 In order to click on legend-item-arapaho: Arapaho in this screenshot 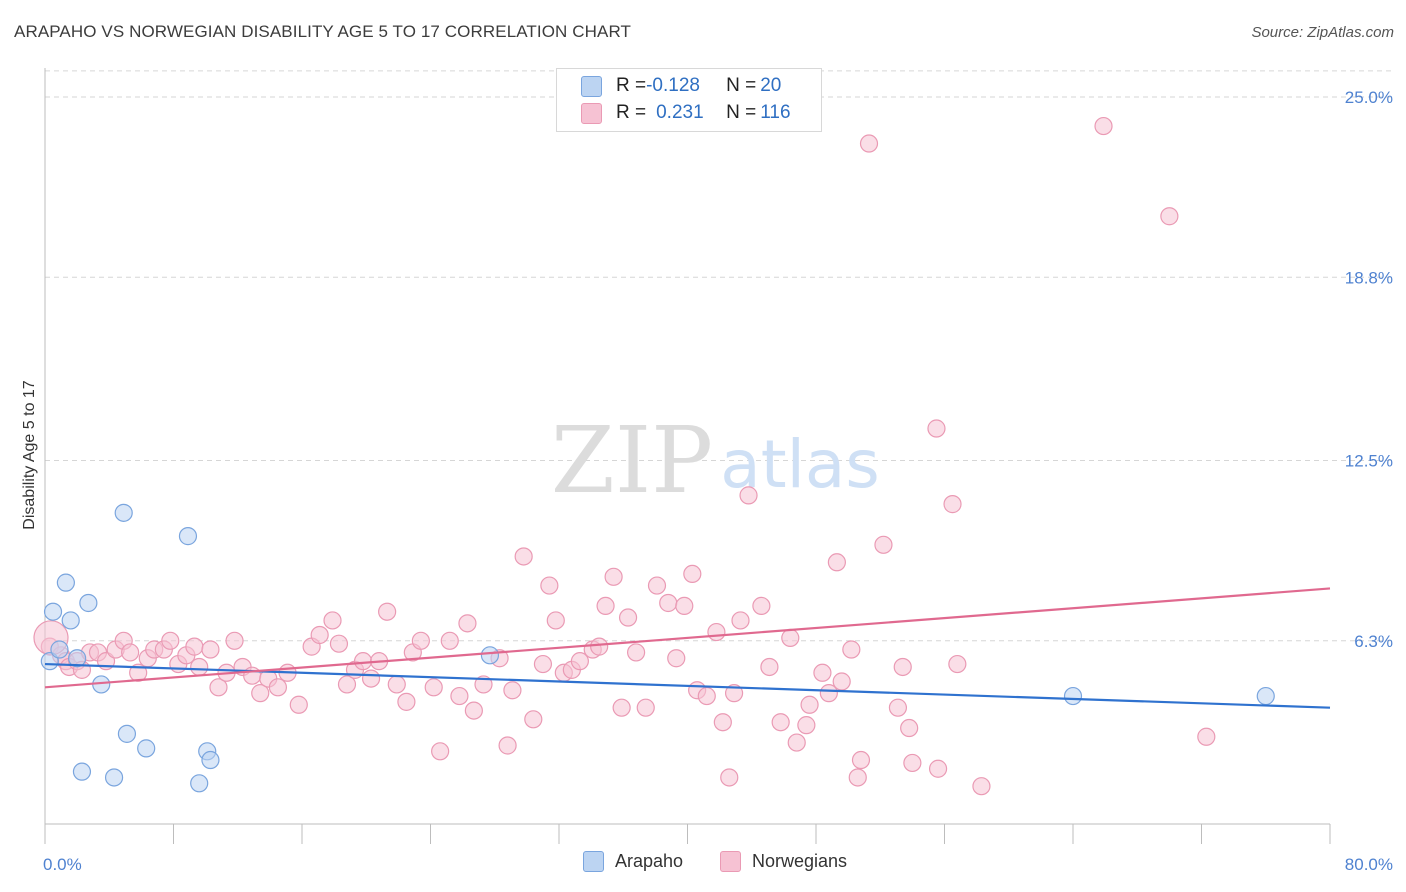, I will do `click(633, 861)`.